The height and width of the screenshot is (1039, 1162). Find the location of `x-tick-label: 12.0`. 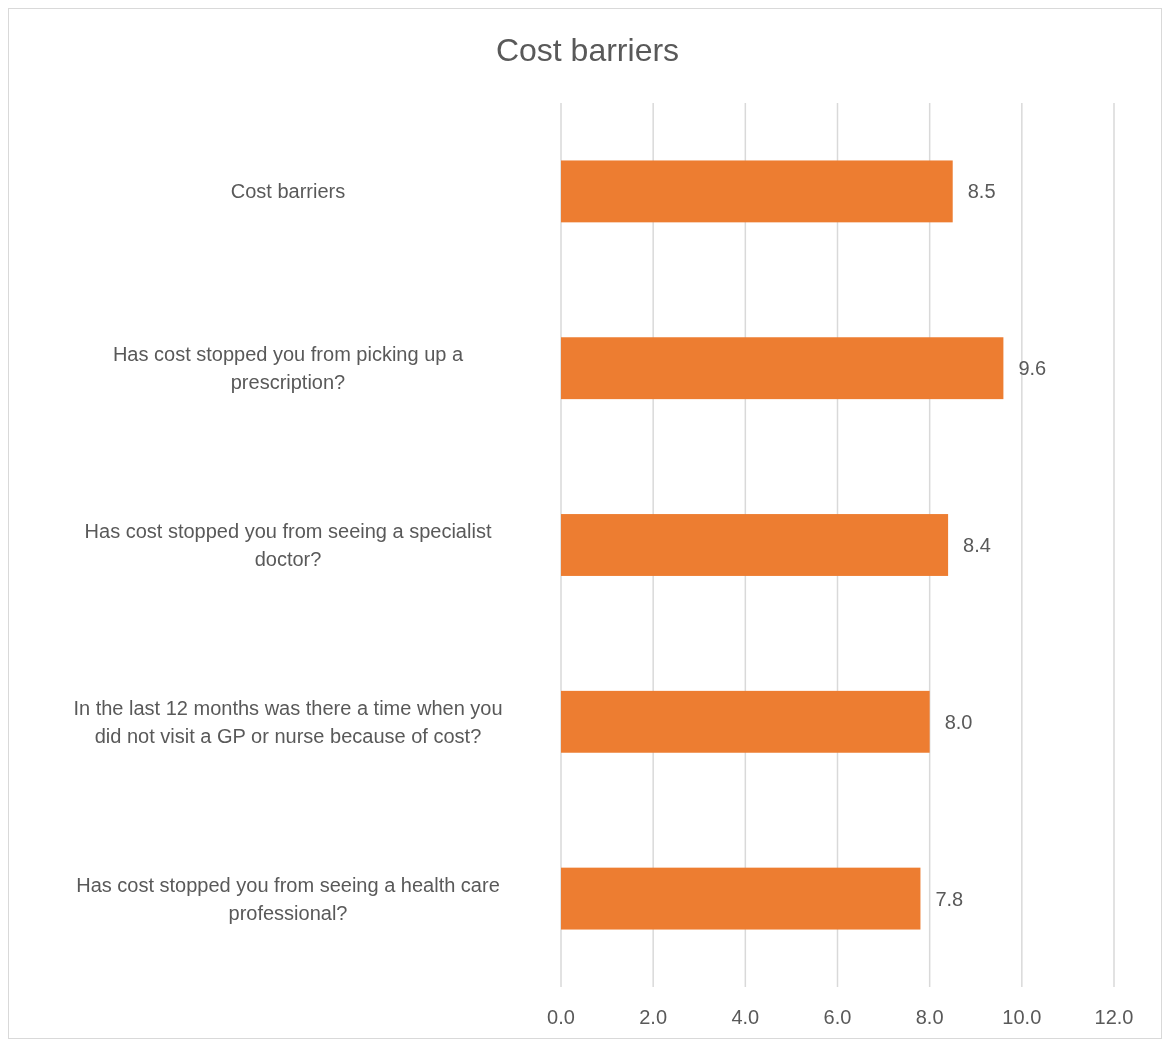

x-tick-label: 12.0 is located at coordinates (1114, 1017).